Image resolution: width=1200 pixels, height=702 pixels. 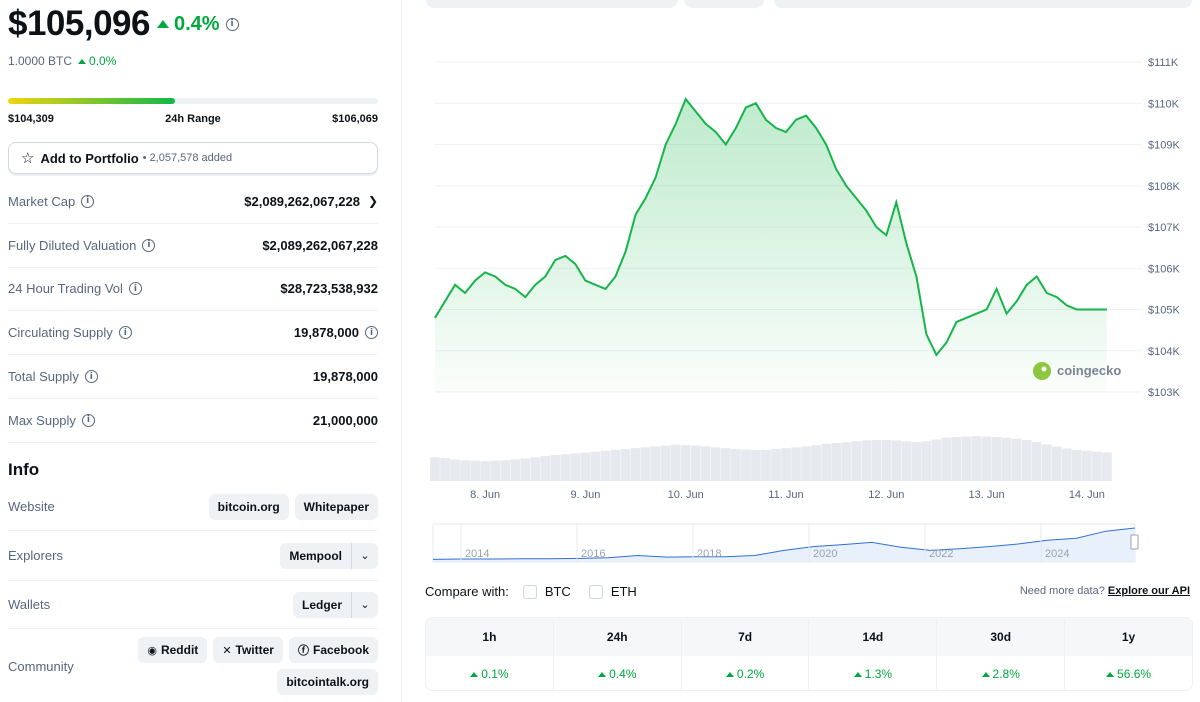 I want to click on range-label: 24h Range, so click(x=193, y=119).